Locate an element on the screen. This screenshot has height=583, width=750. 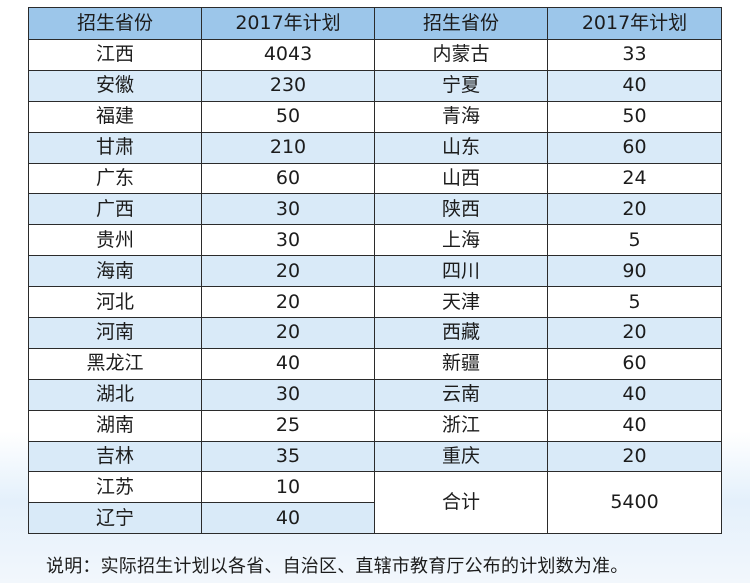
province-cell: 青海 is located at coordinates (461, 116).